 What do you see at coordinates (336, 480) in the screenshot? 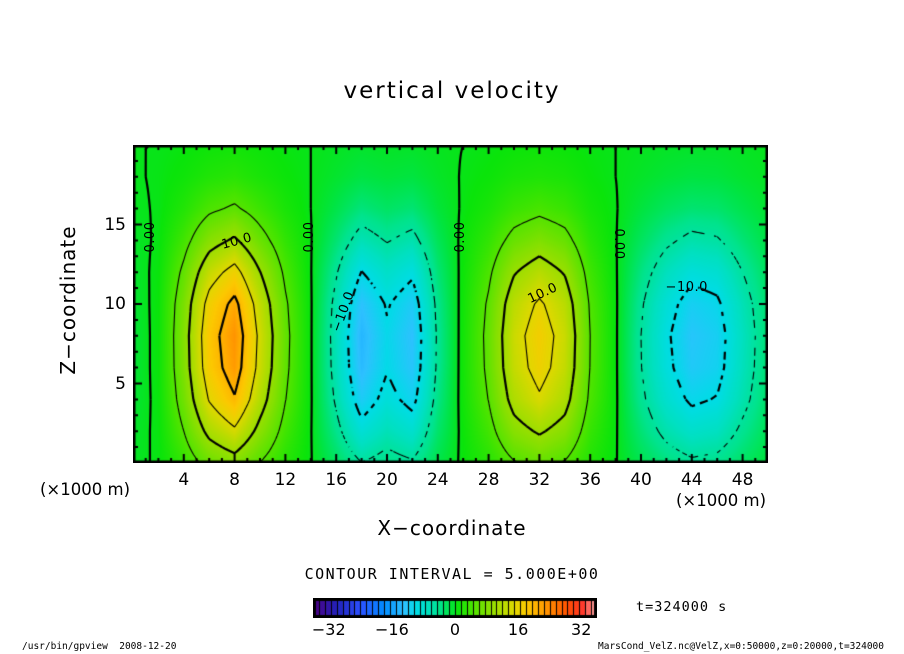
I see `x-tick-label: 16` at bounding box center [336, 480].